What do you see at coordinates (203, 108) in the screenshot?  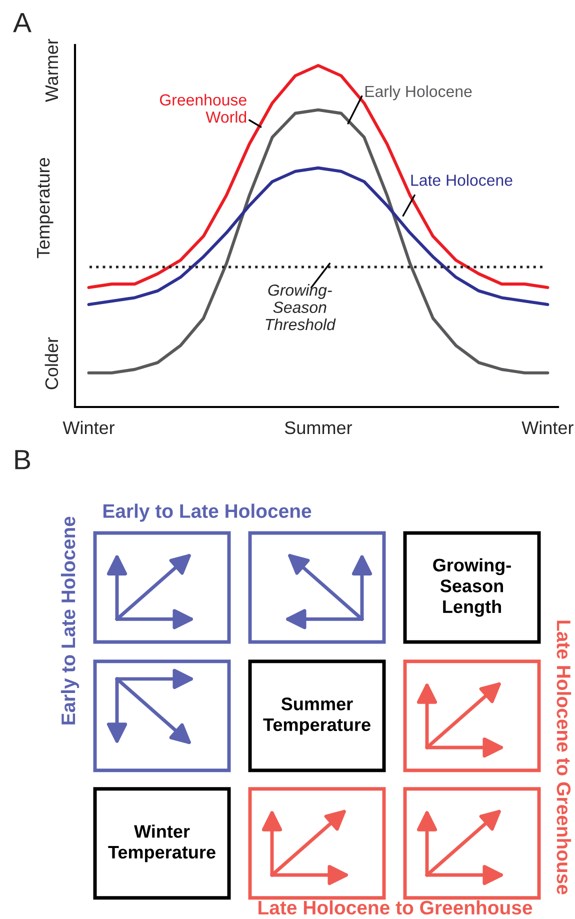 I see `series-label: Greenhouse World` at bounding box center [203, 108].